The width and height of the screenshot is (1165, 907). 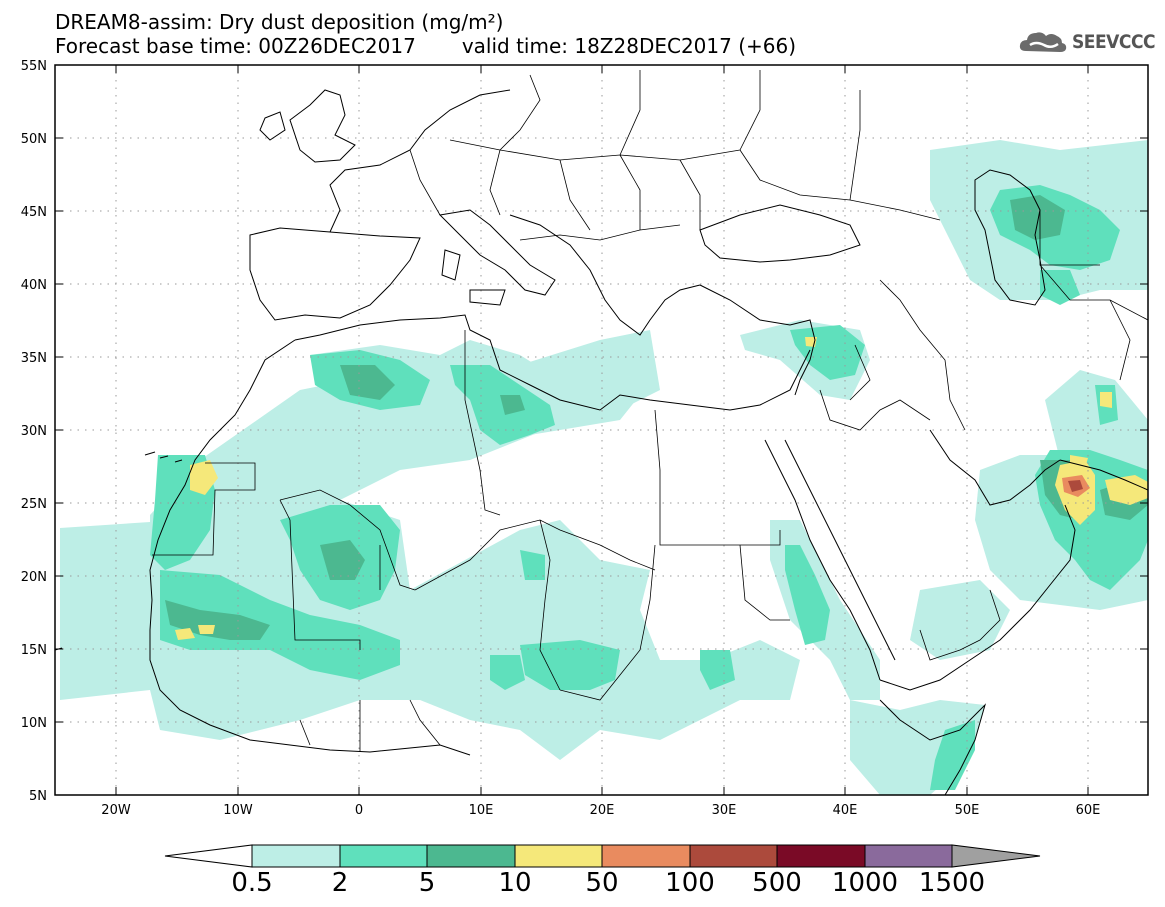 What do you see at coordinates (34, 66) in the screenshot?
I see `y-tick-label: 55N` at bounding box center [34, 66].